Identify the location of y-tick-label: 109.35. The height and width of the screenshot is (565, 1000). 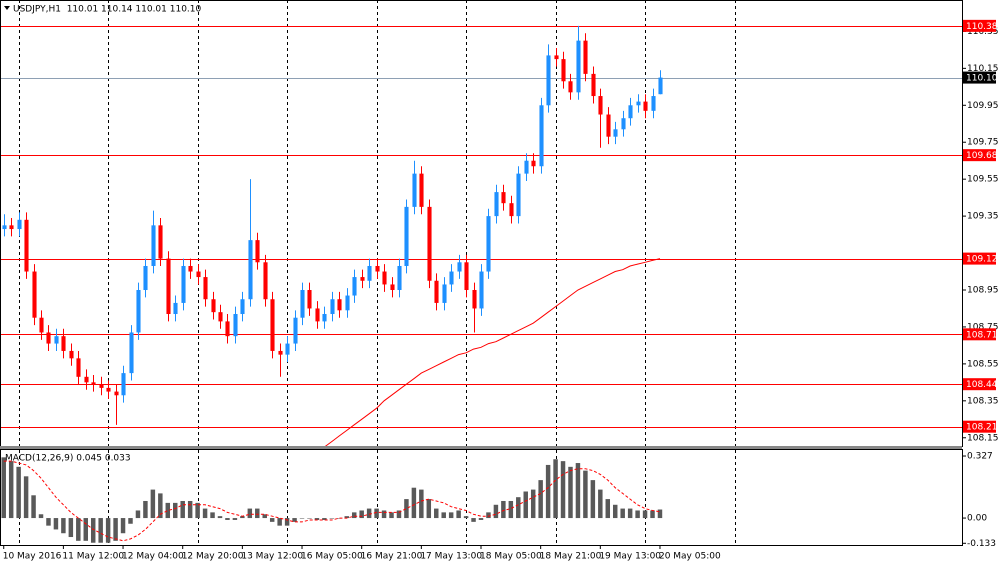
(983, 217).